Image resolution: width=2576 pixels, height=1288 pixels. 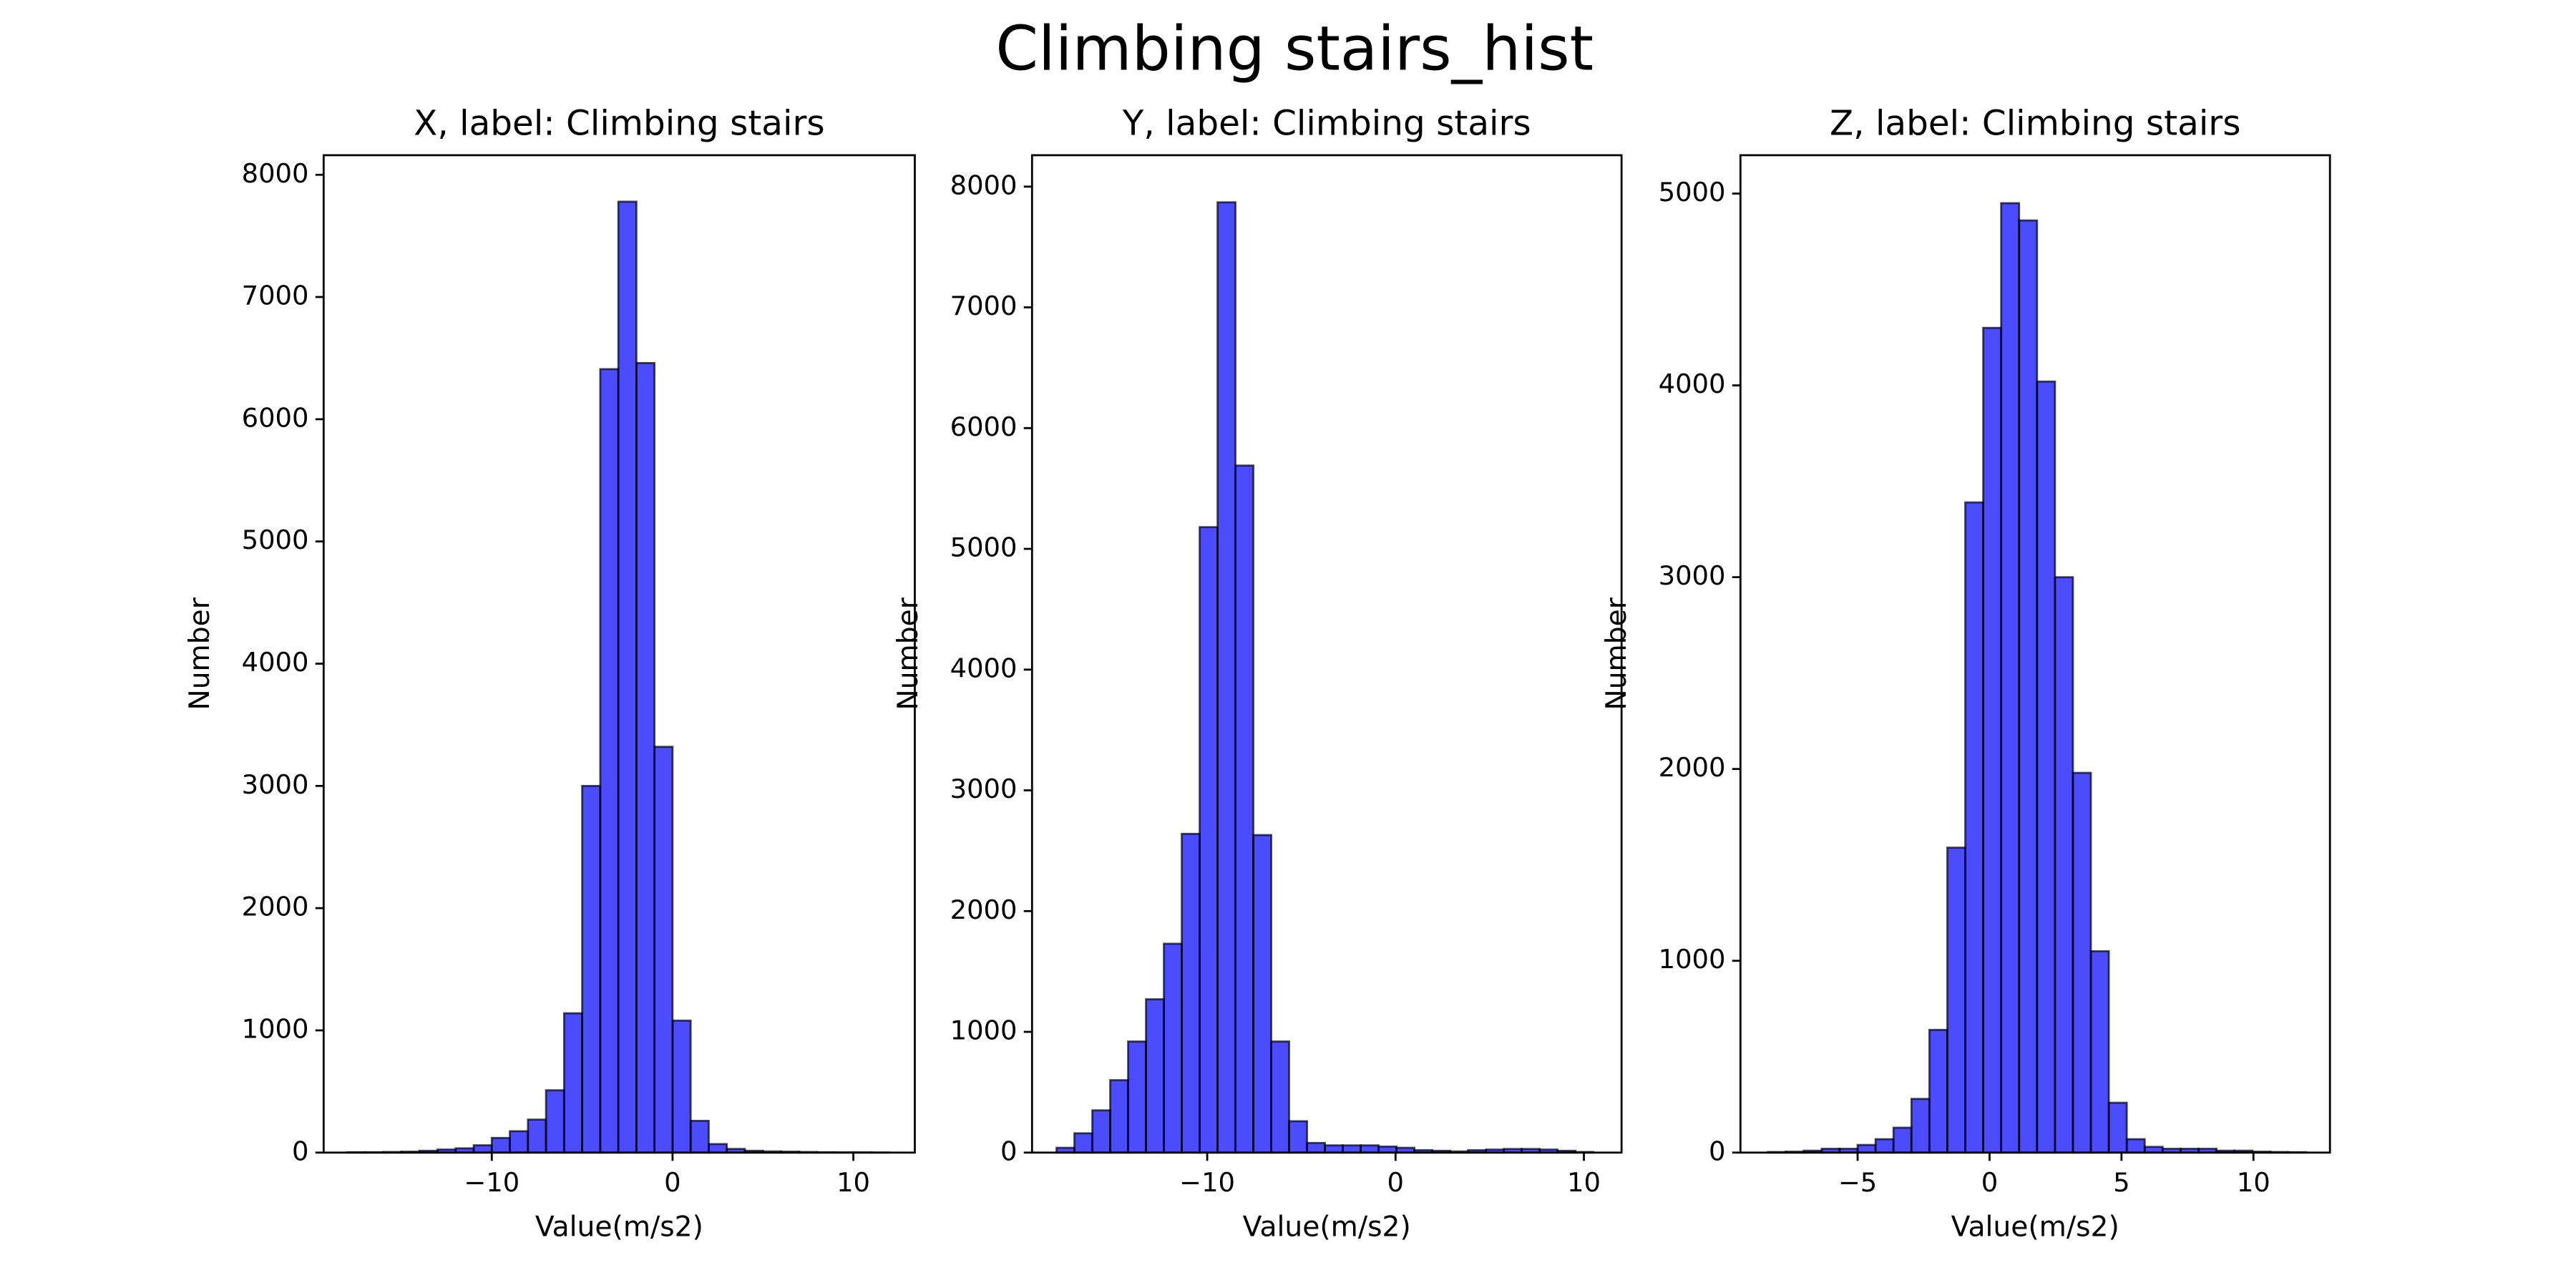 I want to click on subplot-title: X, label: Climbing stairs, so click(x=619, y=123).